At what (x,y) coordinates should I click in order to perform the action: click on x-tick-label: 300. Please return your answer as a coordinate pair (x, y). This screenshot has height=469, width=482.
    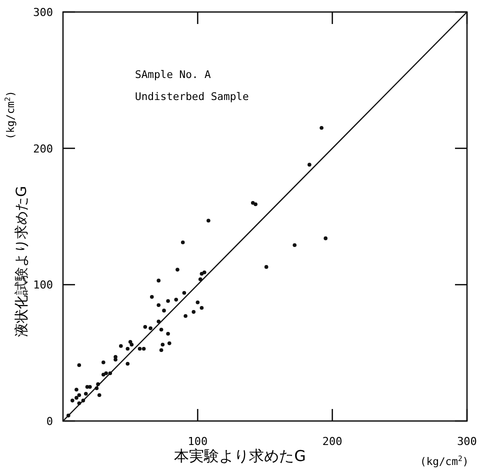
    Looking at the image, I should click on (467, 441).